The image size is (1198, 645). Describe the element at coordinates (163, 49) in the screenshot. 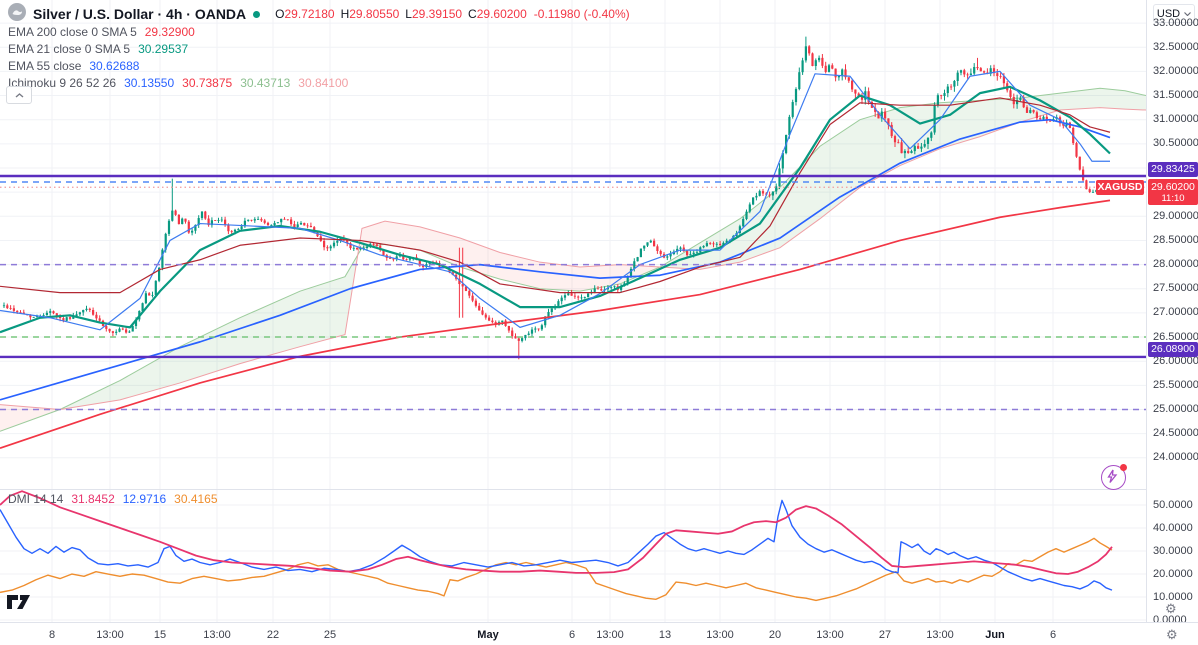

I see `ema21-value: 30.29537` at that location.